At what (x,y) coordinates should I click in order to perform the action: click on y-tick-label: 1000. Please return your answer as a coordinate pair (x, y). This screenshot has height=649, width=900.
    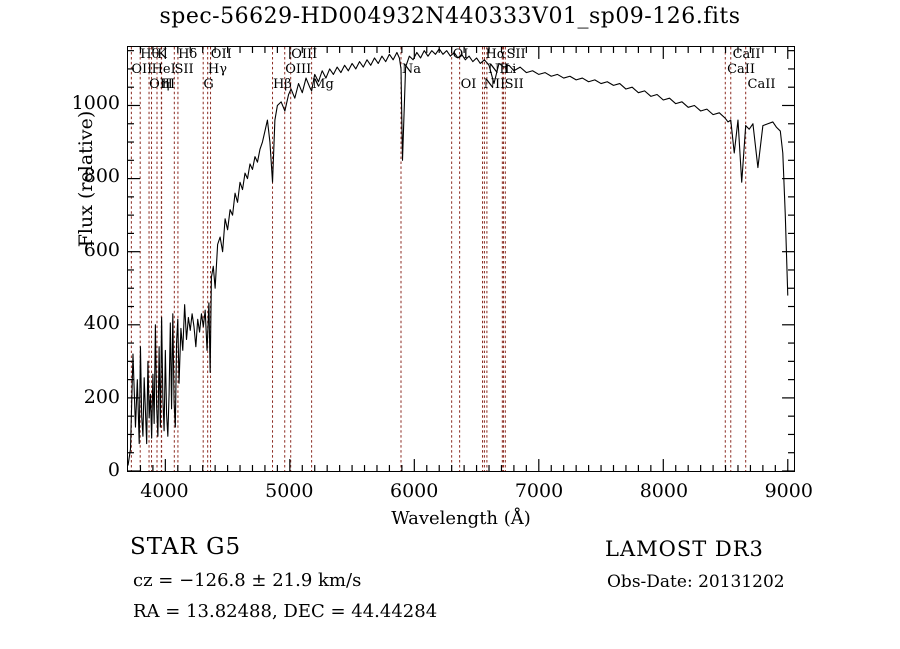
    Looking at the image, I should click on (95, 102).